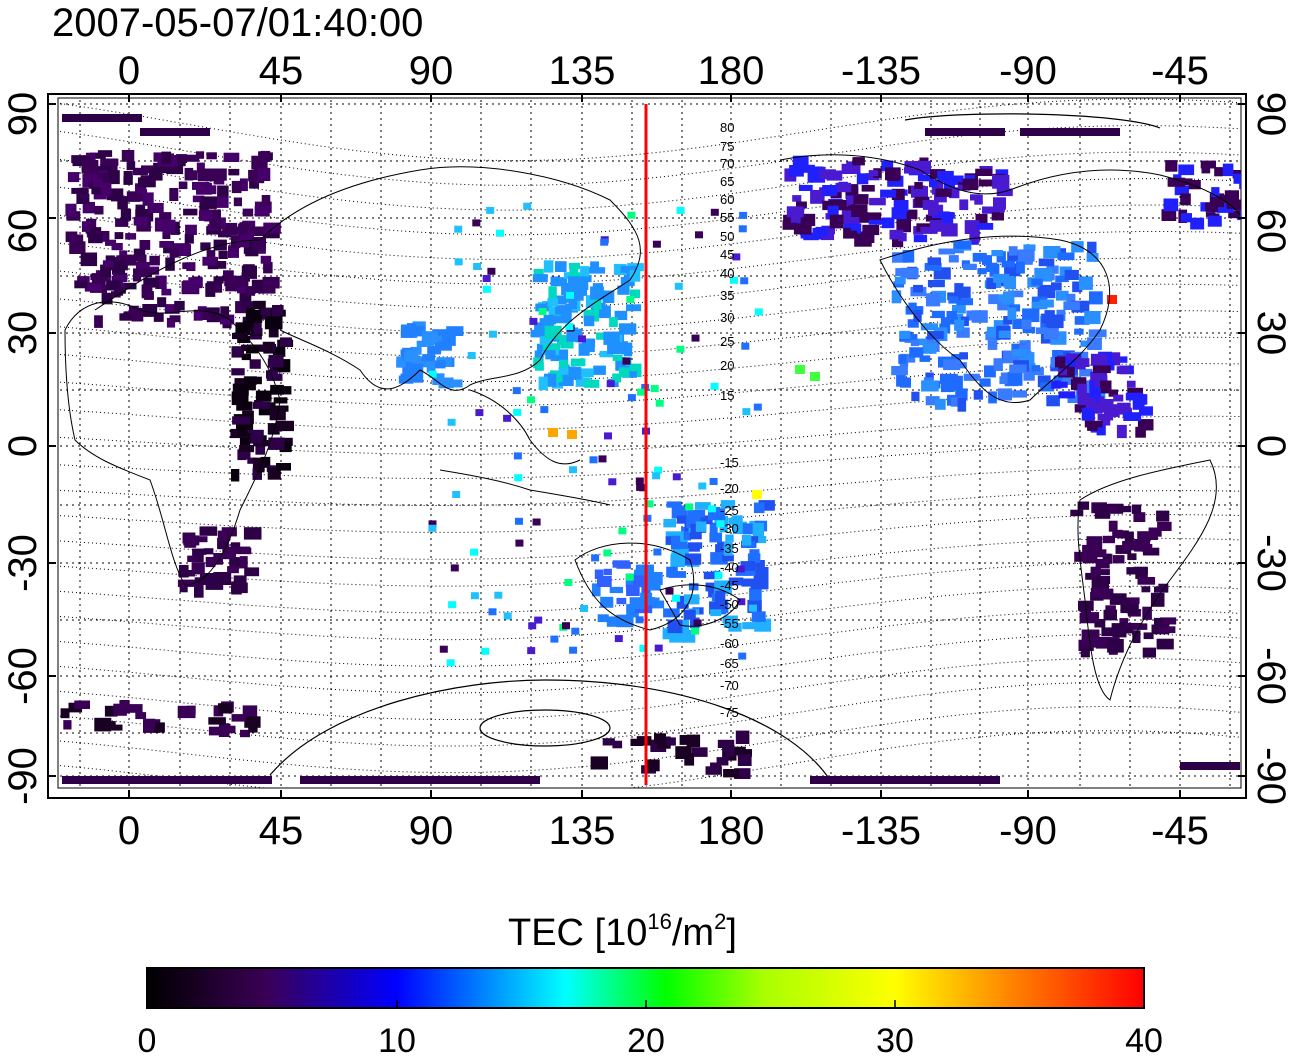  Describe the element at coordinates (1270, 776) in the screenshot. I see `right-axis-label: -90` at that location.